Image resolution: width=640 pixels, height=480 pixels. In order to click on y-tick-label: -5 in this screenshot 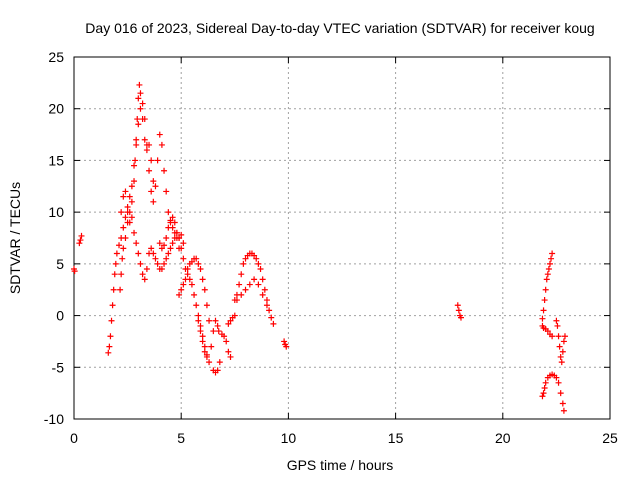, I will do `click(58, 367)`.